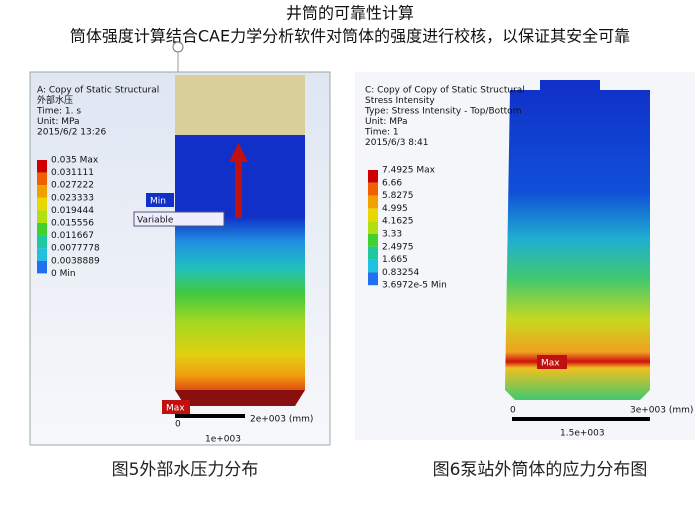 This screenshot has height=508, width=700. What do you see at coordinates (75, 161) in the screenshot?
I see `legend-label: 0.035 Max` at bounding box center [75, 161].